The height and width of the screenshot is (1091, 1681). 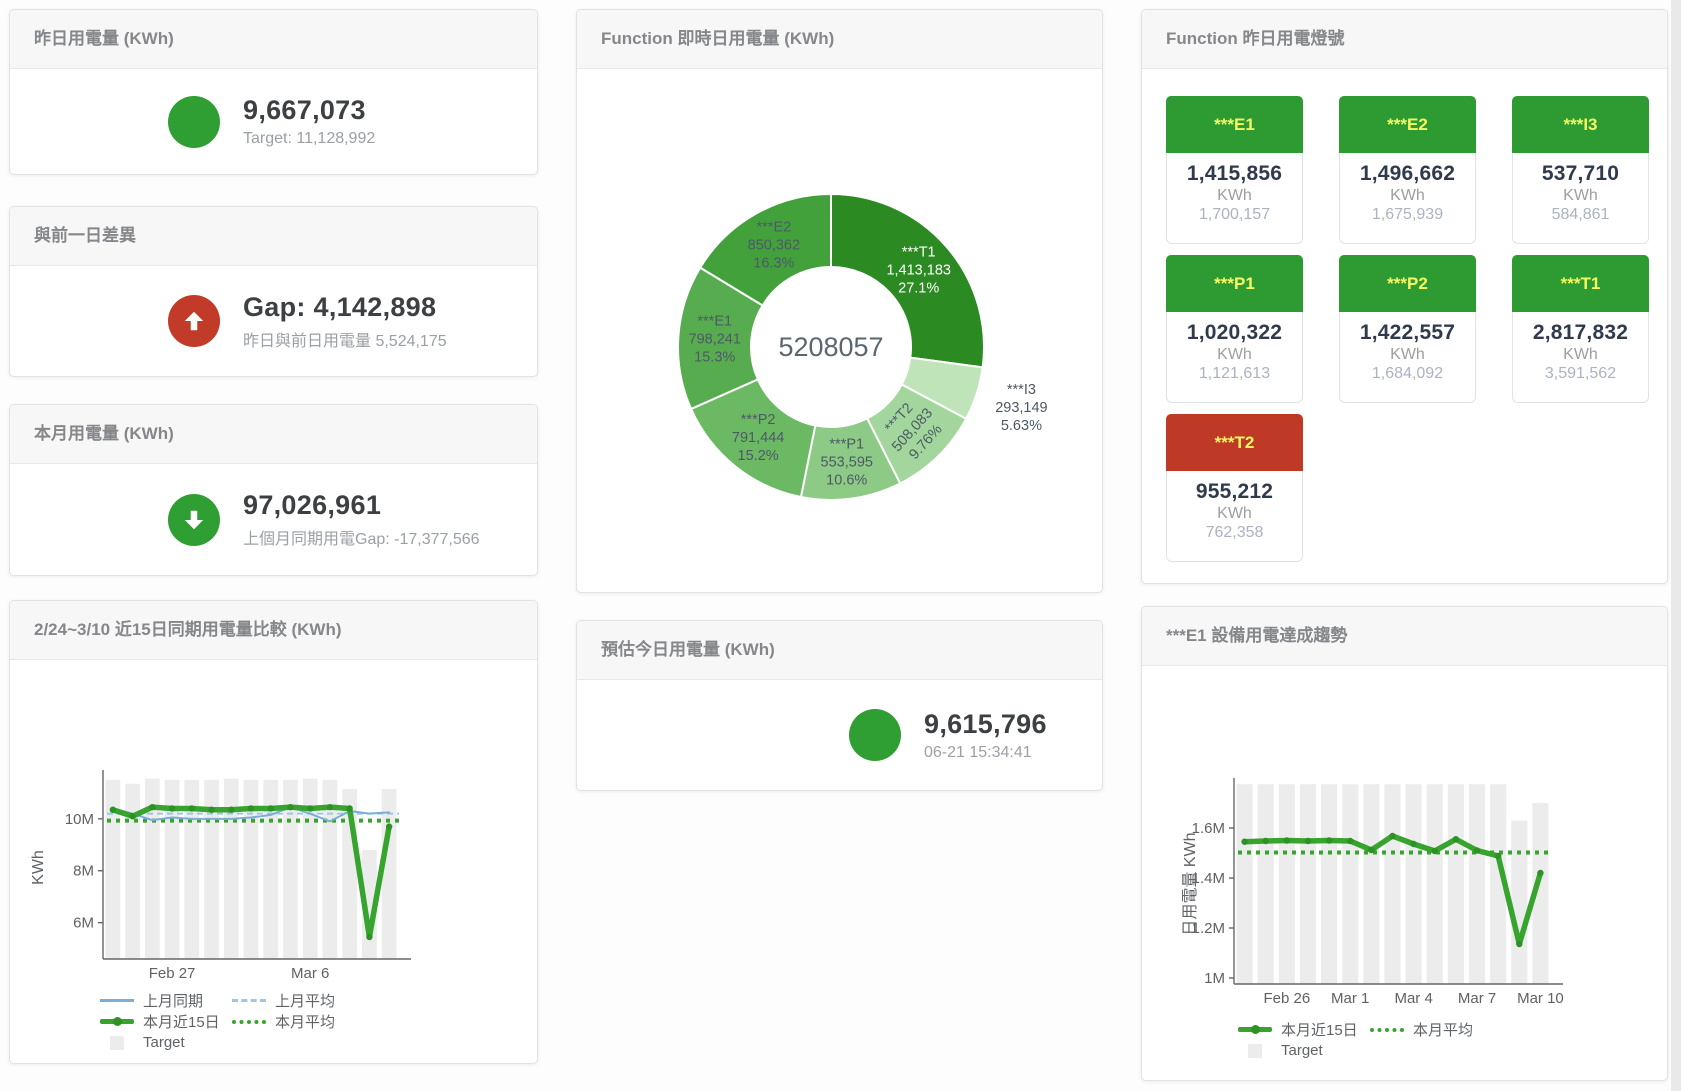 What do you see at coordinates (166, 1000) in the screenshot?
I see `legend-item-blue-line: 上月同期` at bounding box center [166, 1000].